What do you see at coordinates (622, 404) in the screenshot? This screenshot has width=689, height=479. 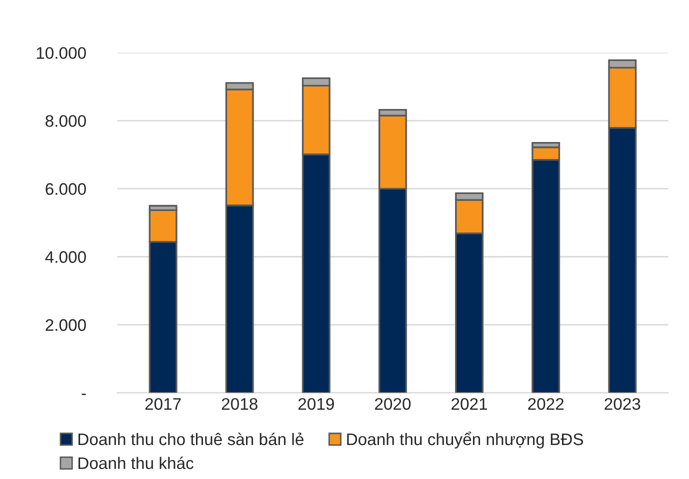 I see `x-tick-label: 2023` at bounding box center [622, 404].